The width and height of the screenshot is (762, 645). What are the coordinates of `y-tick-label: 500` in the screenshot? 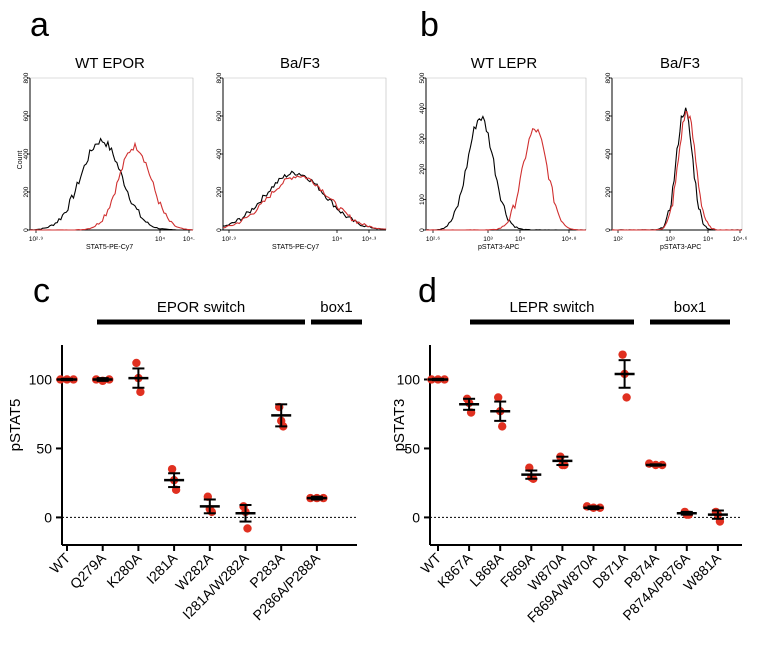 It's located at (422, 77).